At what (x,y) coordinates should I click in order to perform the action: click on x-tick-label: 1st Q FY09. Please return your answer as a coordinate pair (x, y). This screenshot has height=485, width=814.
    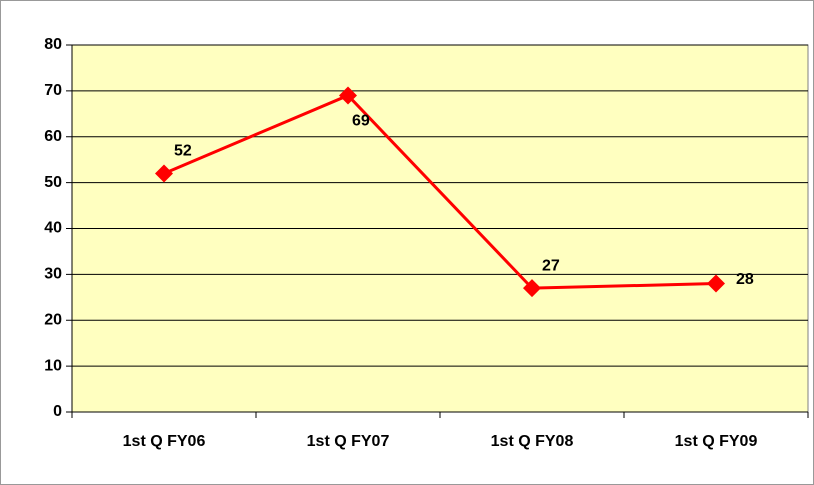
    Looking at the image, I should click on (716, 441).